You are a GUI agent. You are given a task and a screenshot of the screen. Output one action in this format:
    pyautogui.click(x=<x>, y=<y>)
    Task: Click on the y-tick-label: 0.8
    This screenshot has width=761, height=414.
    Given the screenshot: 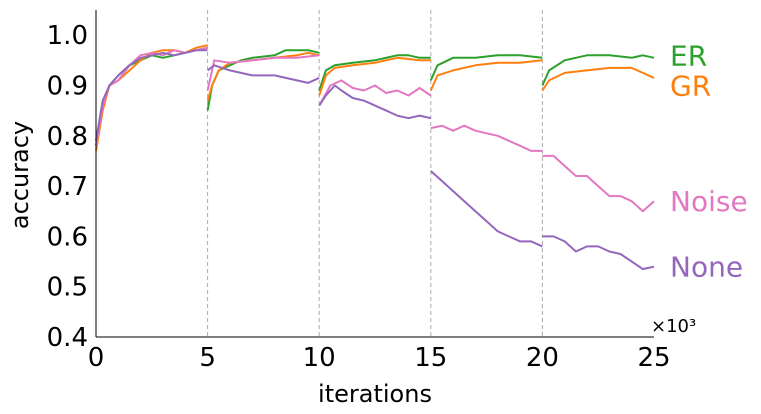 What is the action you would take?
    pyautogui.click(x=67, y=137)
    